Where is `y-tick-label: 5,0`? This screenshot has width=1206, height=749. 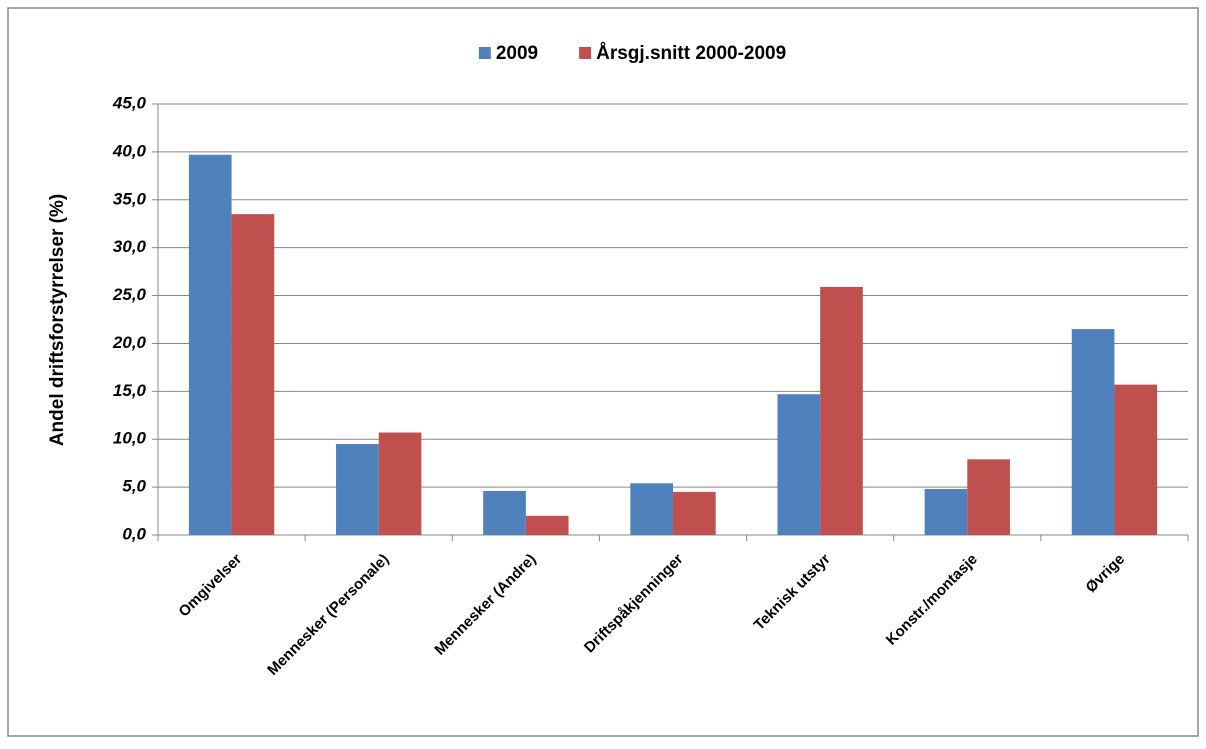 y-tick-label: 5,0 is located at coordinates (134, 486).